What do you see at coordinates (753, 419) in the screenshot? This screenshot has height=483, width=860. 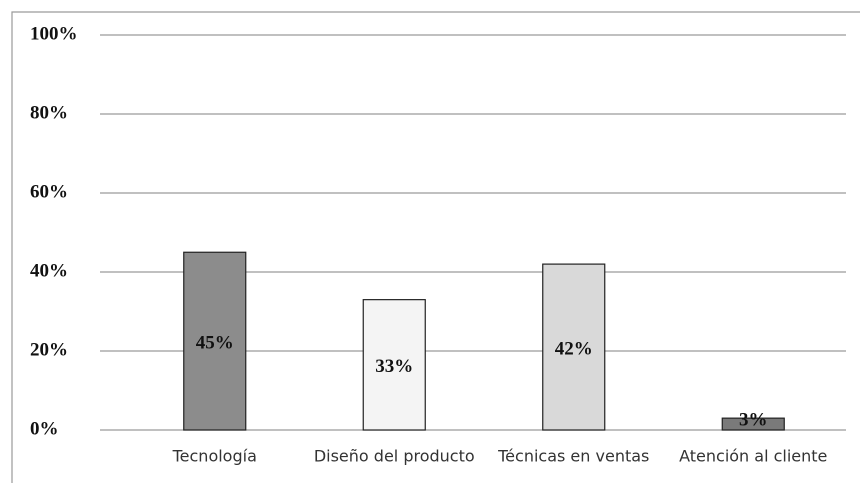 I see `value-label: 3%` at bounding box center [753, 419].